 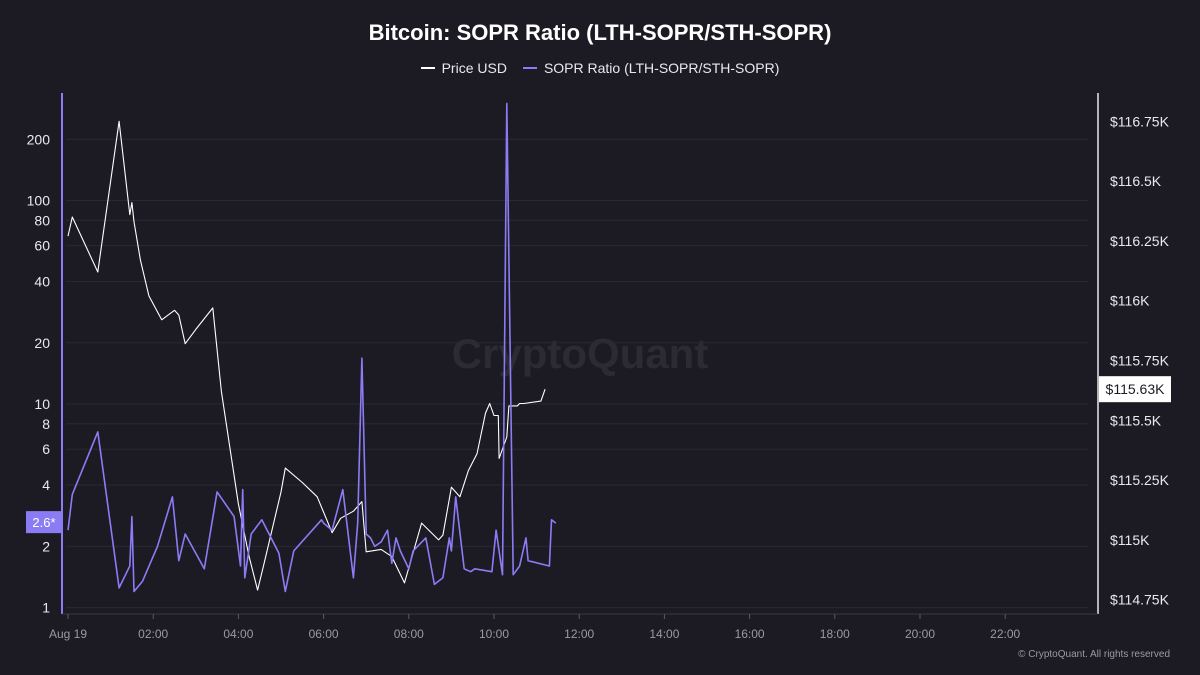 I want to click on y-left-tick-label-2: 4, so click(x=46, y=485).